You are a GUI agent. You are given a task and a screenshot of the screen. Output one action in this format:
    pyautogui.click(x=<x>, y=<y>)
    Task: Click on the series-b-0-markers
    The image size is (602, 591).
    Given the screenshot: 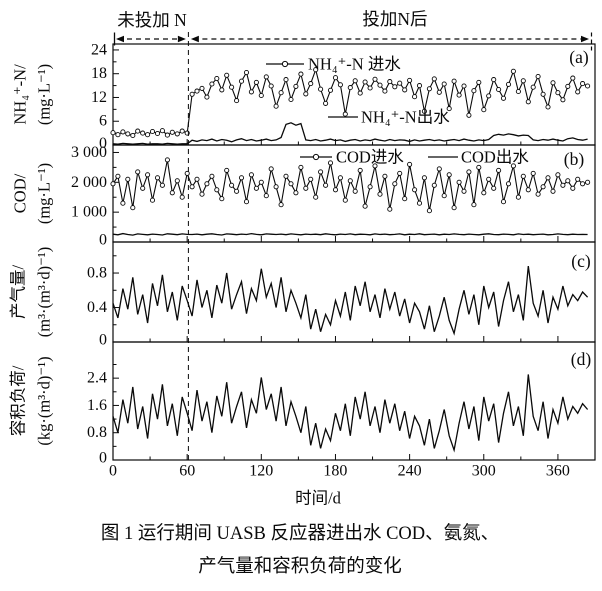 What is the action you would take?
    pyautogui.click(x=350, y=185)
    